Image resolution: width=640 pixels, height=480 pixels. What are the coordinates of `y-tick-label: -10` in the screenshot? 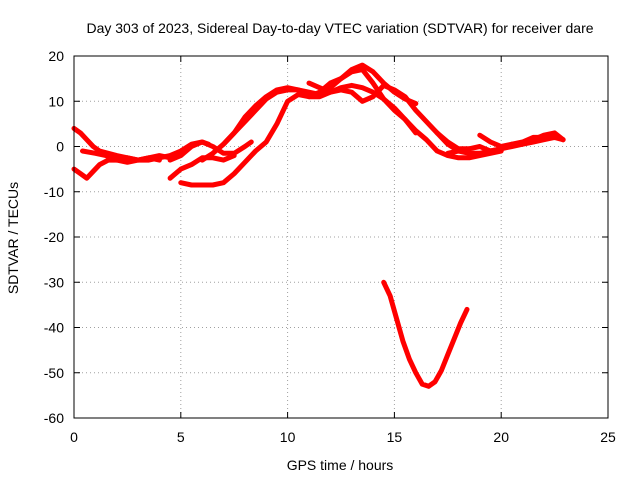 It's located at (54, 192).